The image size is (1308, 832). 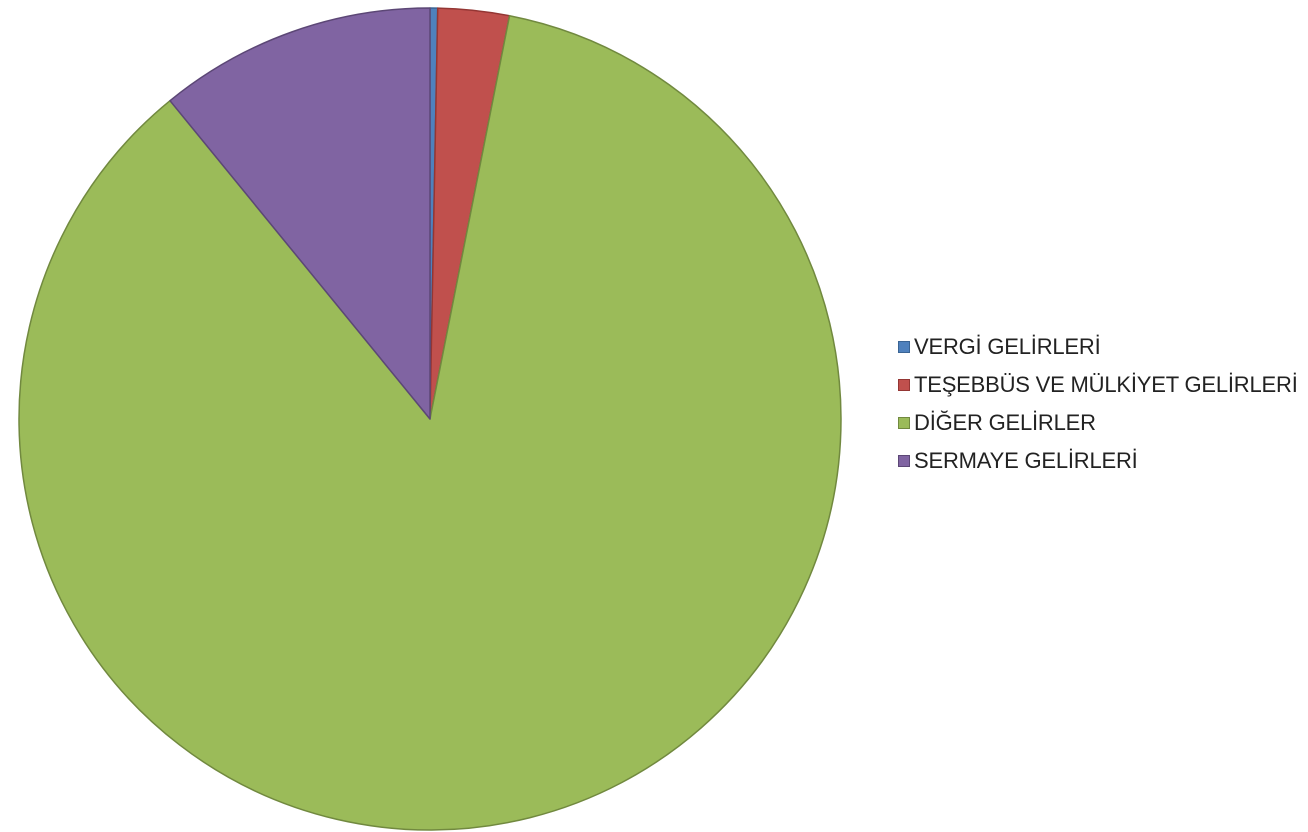 What do you see at coordinates (1102, 422) in the screenshot?
I see `legend-item-diger: DİĞER GELİRLER` at bounding box center [1102, 422].